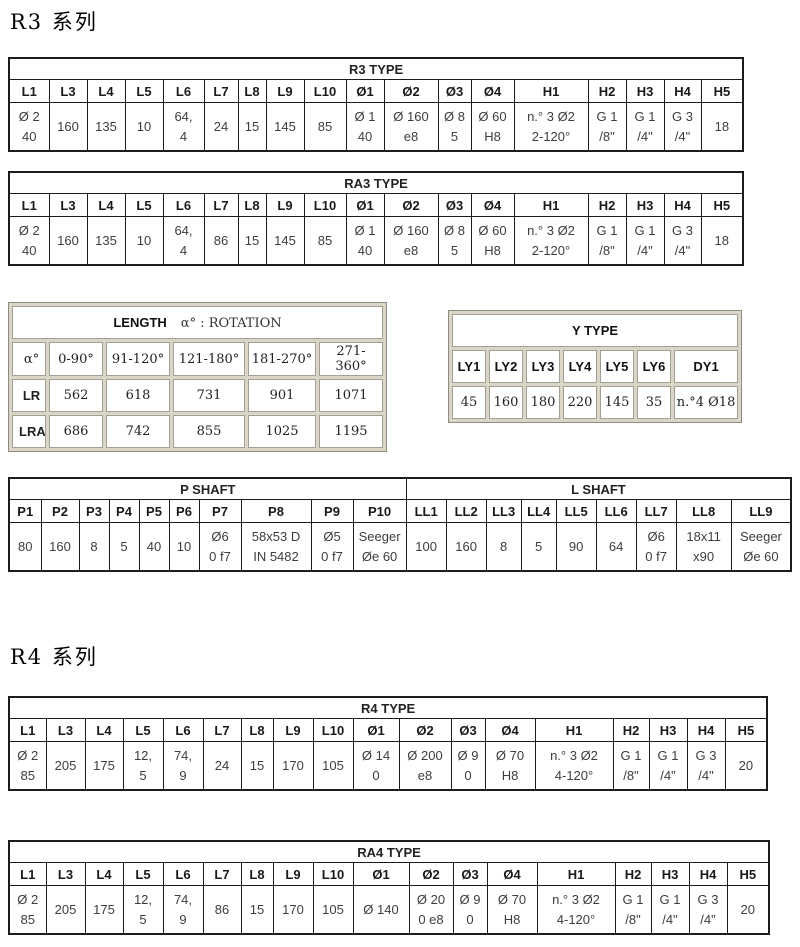 The height and width of the screenshot is (947, 800). Describe the element at coordinates (282, 359) in the screenshot. I see `col-header-181-270°: 181-270°` at that location.